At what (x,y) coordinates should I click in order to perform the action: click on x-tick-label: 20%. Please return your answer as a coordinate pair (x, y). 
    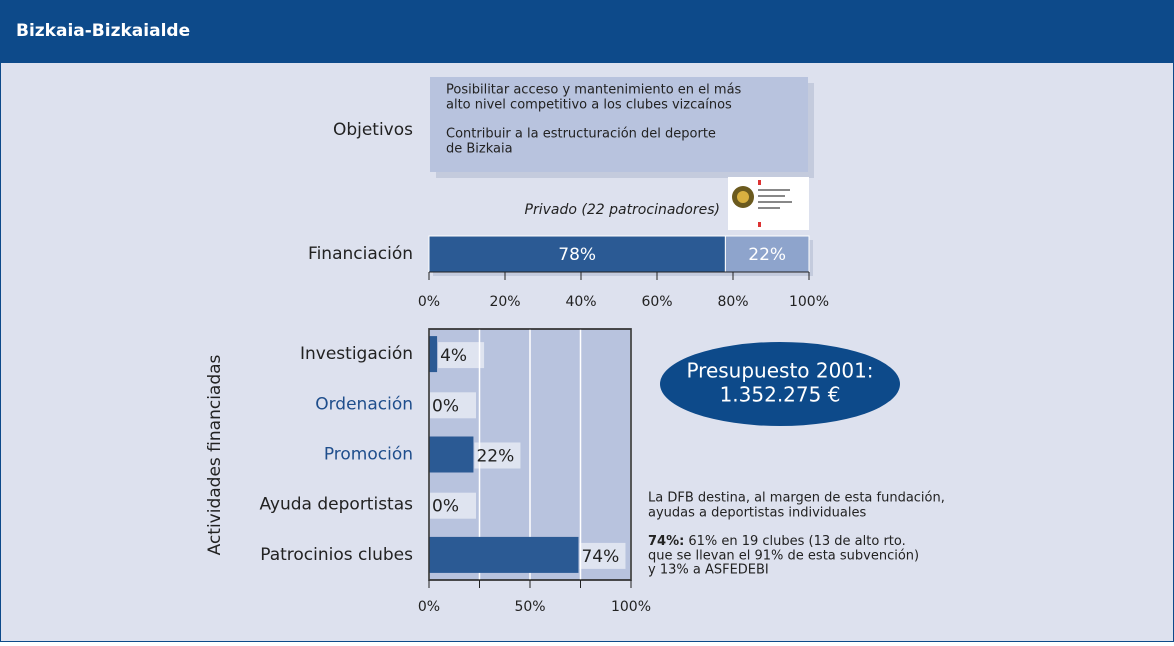
    Looking at the image, I should click on (504, 302).